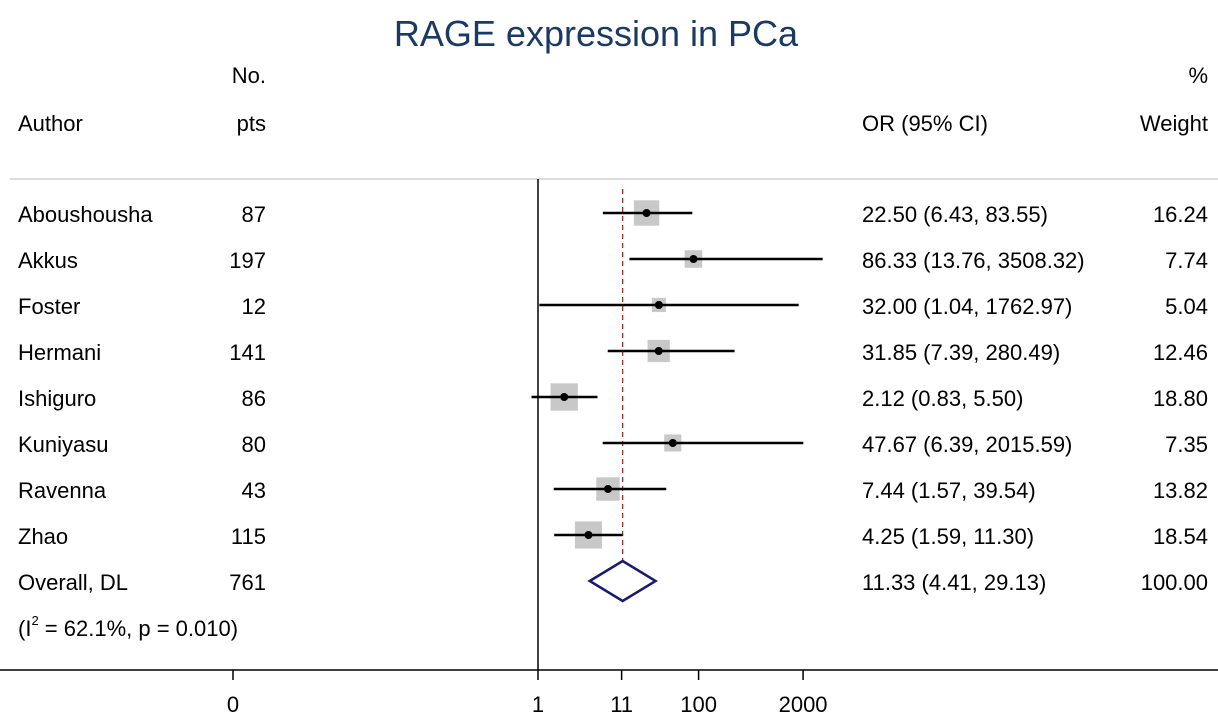  Describe the element at coordinates (1186, 306) in the screenshot. I see `study-weight: 5.04` at that location.